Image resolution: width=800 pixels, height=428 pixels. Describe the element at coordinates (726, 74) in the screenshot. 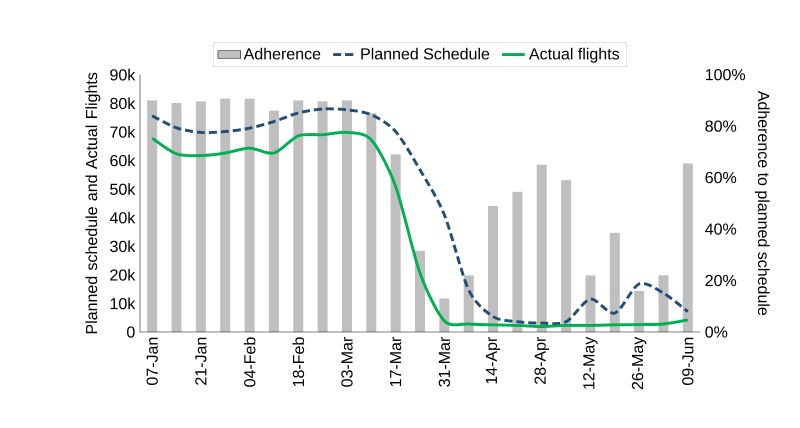

I see `y2-tick-label: 100%` at that location.